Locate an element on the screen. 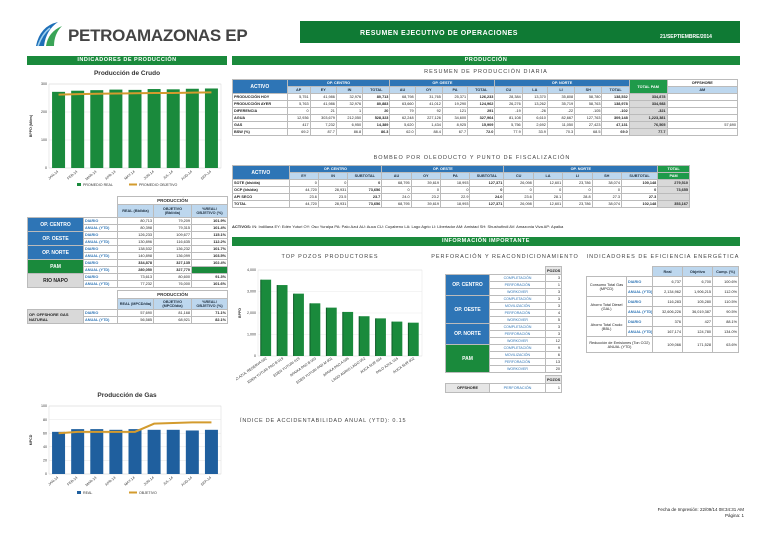 The width and height of the screenshot is (768, 543). daily-cell: -102 is located at coordinates (615, 111).